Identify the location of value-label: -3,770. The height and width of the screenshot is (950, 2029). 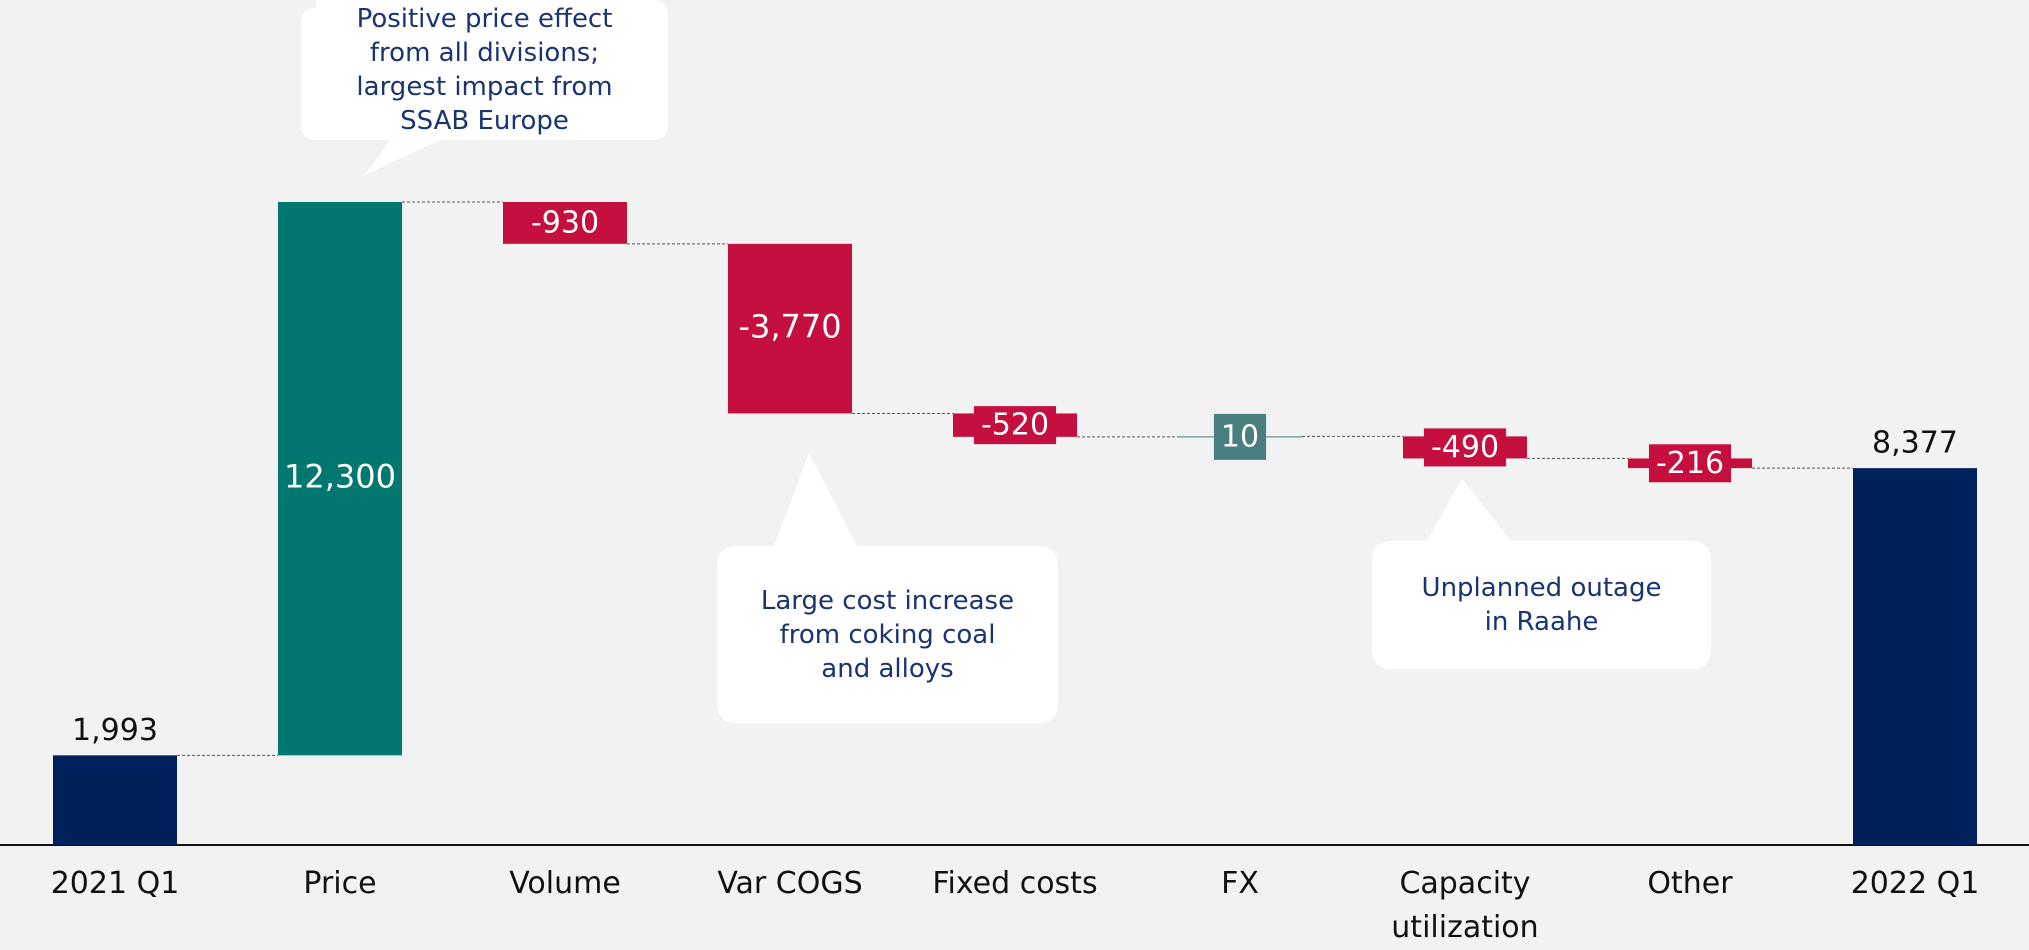
(789, 327).